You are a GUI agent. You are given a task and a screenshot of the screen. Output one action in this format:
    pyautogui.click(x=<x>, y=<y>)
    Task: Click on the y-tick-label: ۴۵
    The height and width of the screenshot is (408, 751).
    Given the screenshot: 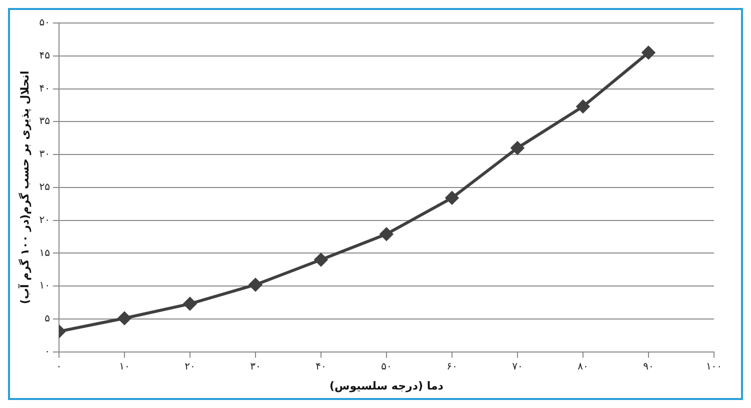 What is the action you would take?
    pyautogui.click(x=44, y=56)
    